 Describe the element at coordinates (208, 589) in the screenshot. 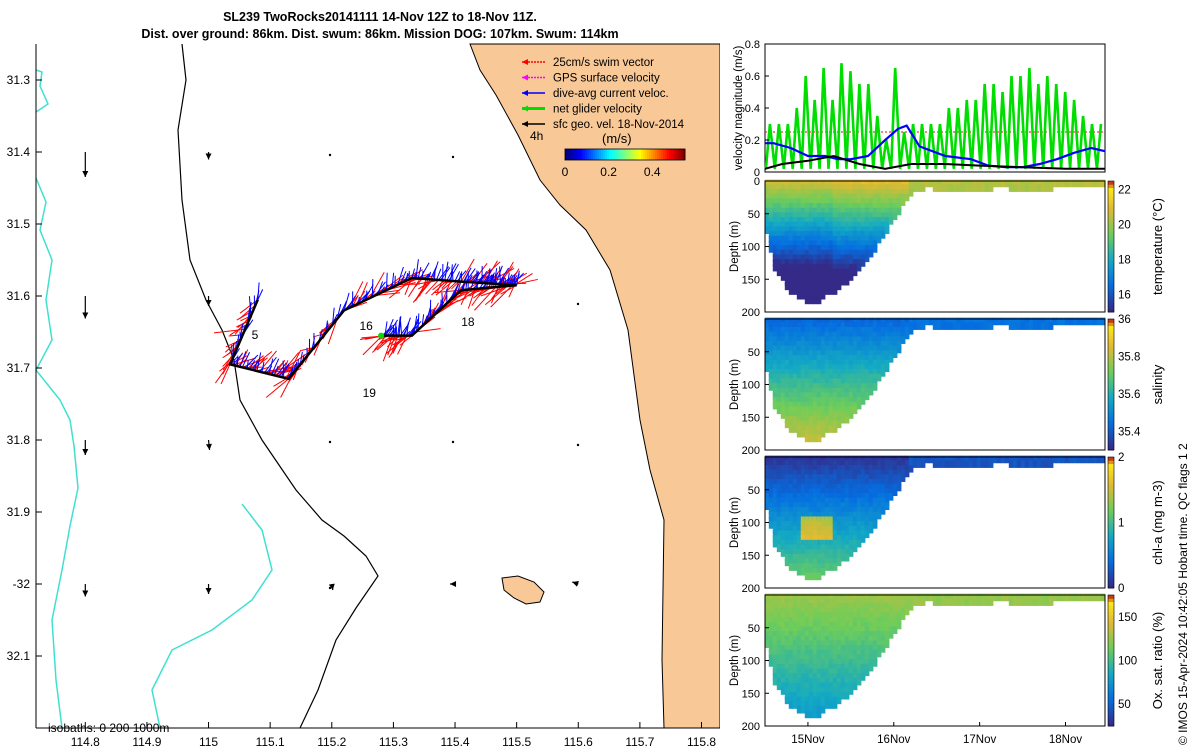

I see `geo-velocity-arrow` at that location.